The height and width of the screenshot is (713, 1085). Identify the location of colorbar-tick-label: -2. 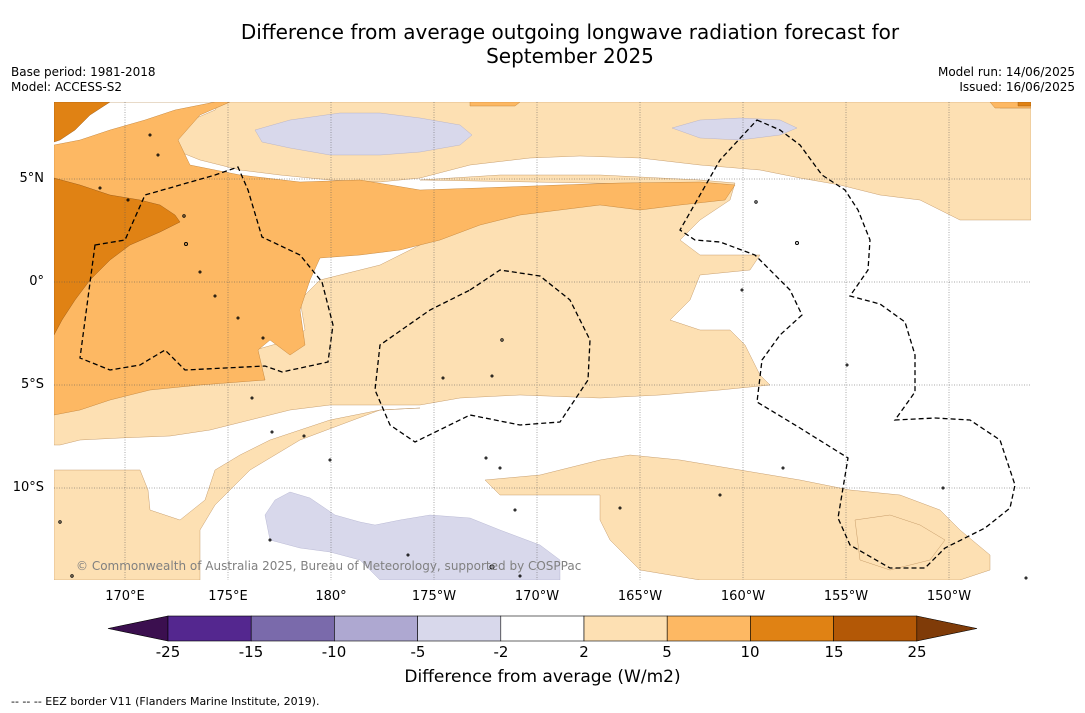
(501, 652).